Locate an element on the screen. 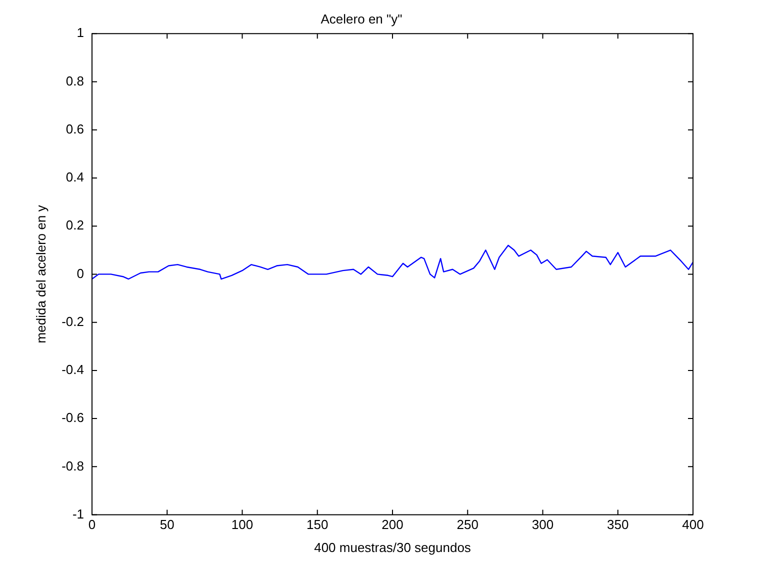 The height and width of the screenshot is (580, 773). y-tick-label: 0.6 is located at coordinates (75, 128).